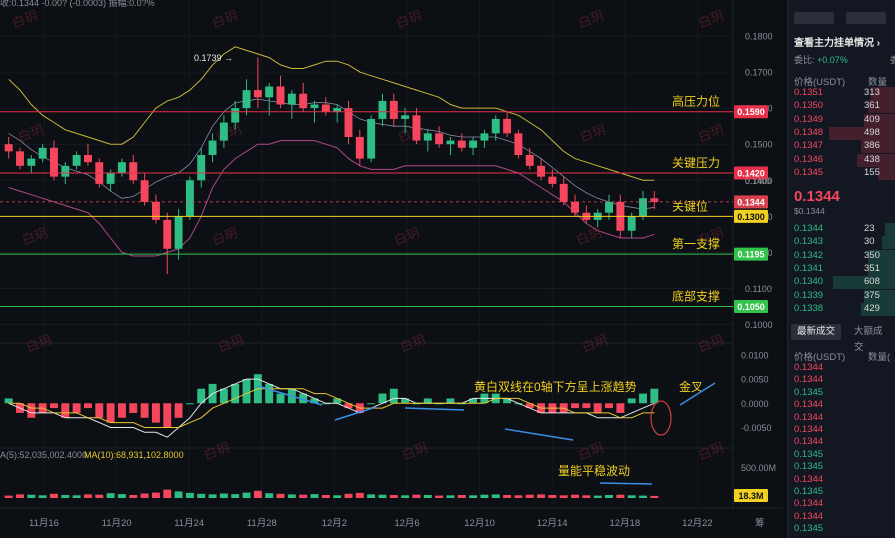  What do you see at coordinates (841, 160) in the screenshot?
I see `ask-row: 0.1346 438` at bounding box center [841, 160].